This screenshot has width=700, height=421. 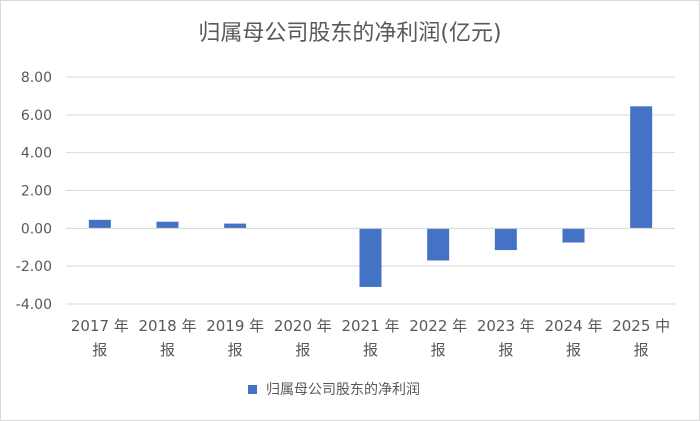 I want to click on x-tick-label: 2023 年, so click(x=506, y=326).